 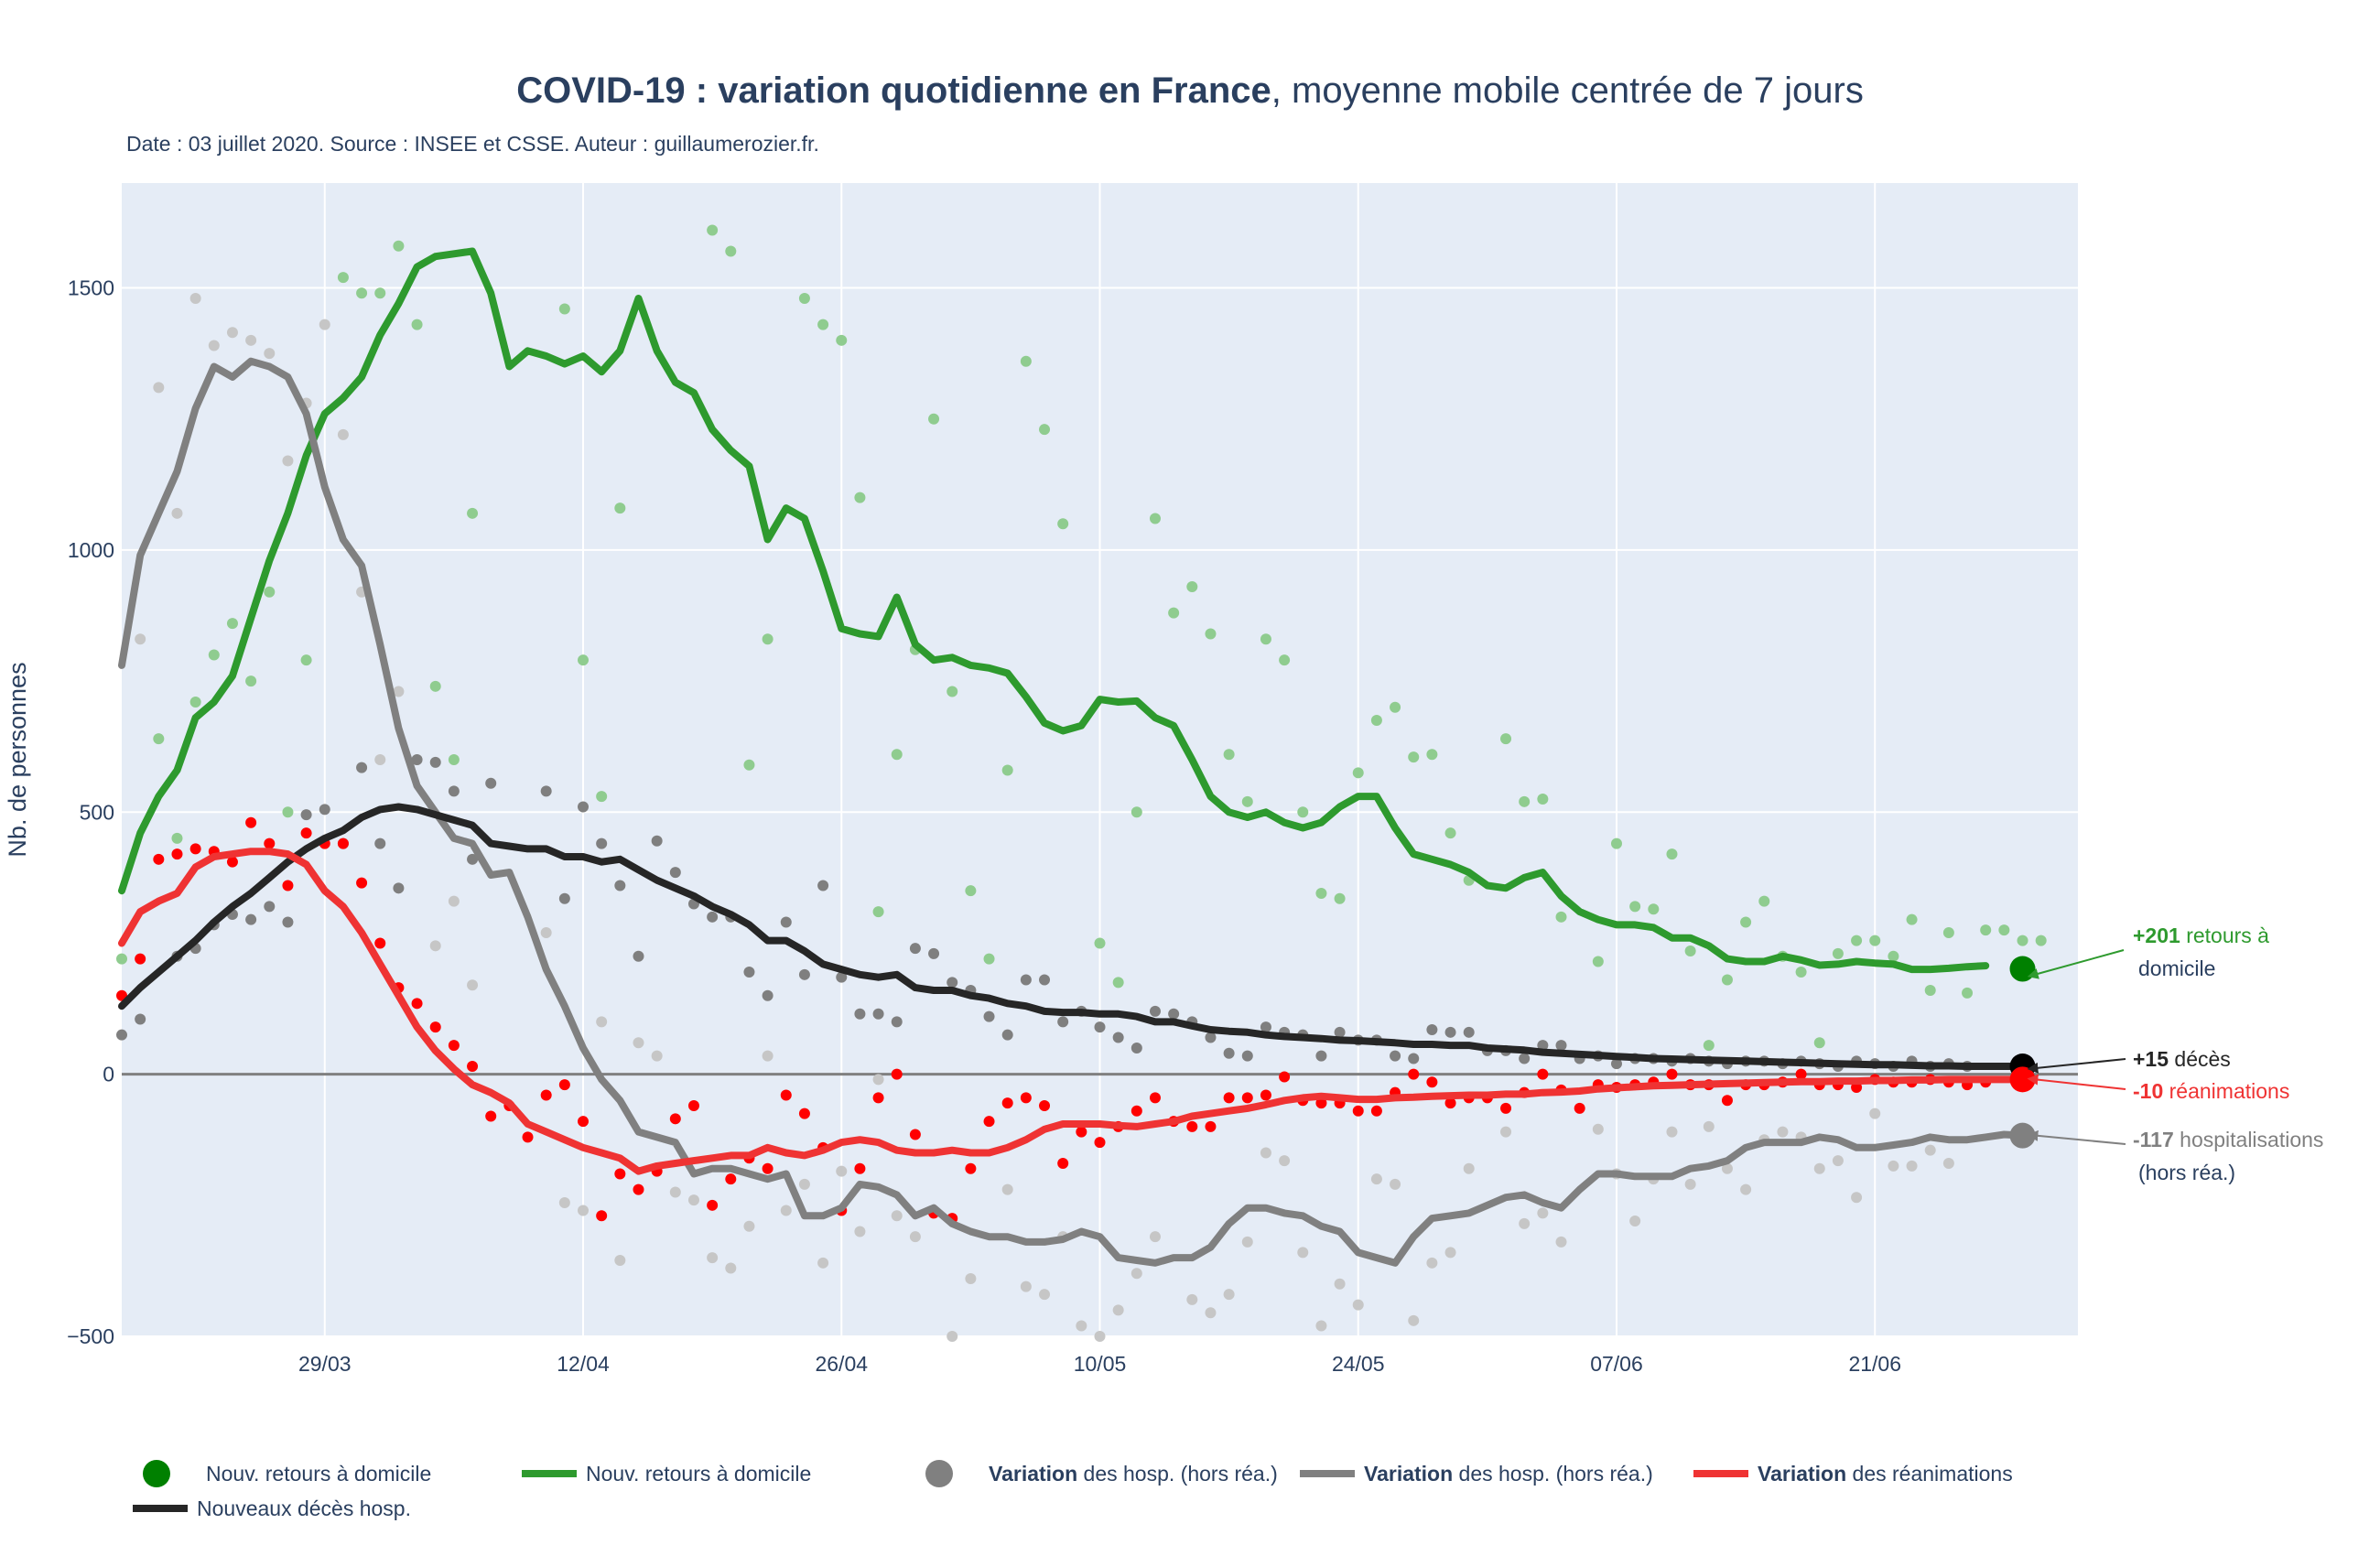 What do you see at coordinates (2228, 1139) in the screenshot?
I see `annotation-label: -117 hospitalisations` at bounding box center [2228, 1139].